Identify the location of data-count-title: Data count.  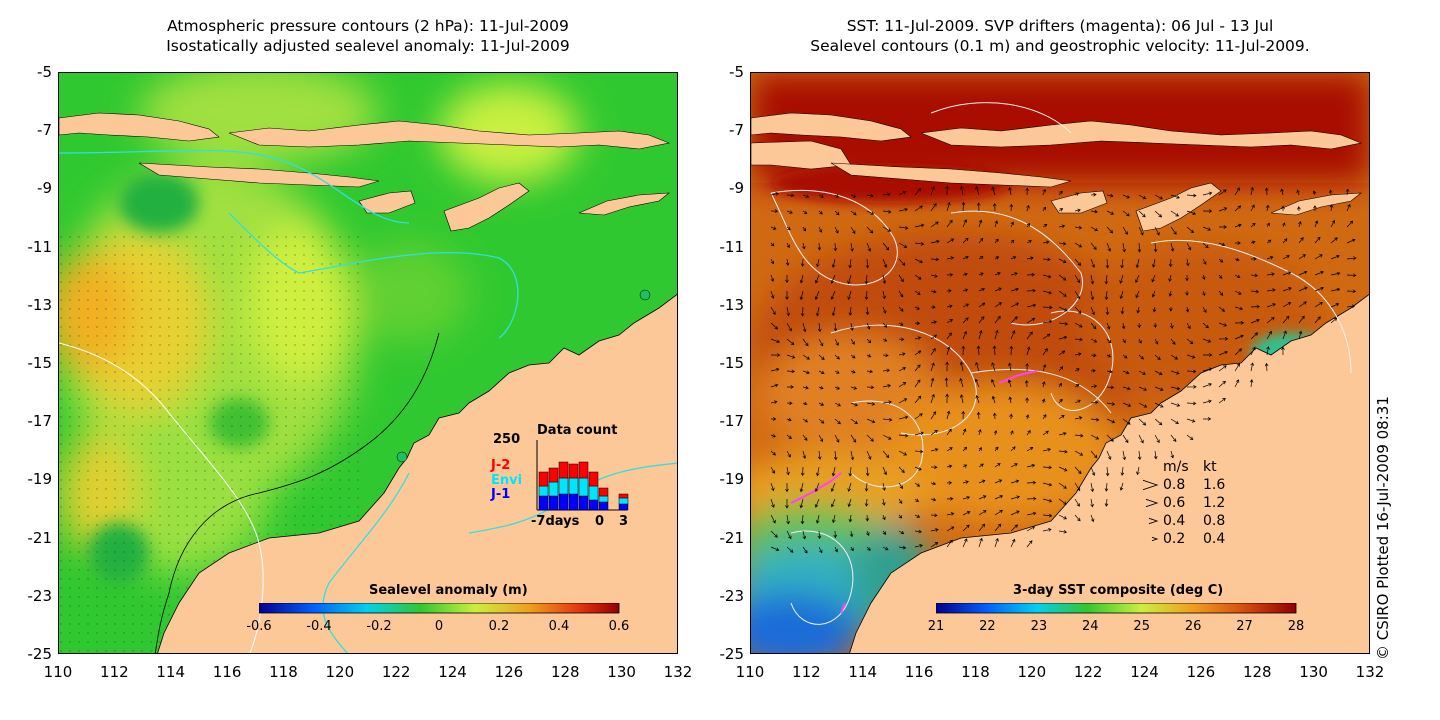
(577, 430).